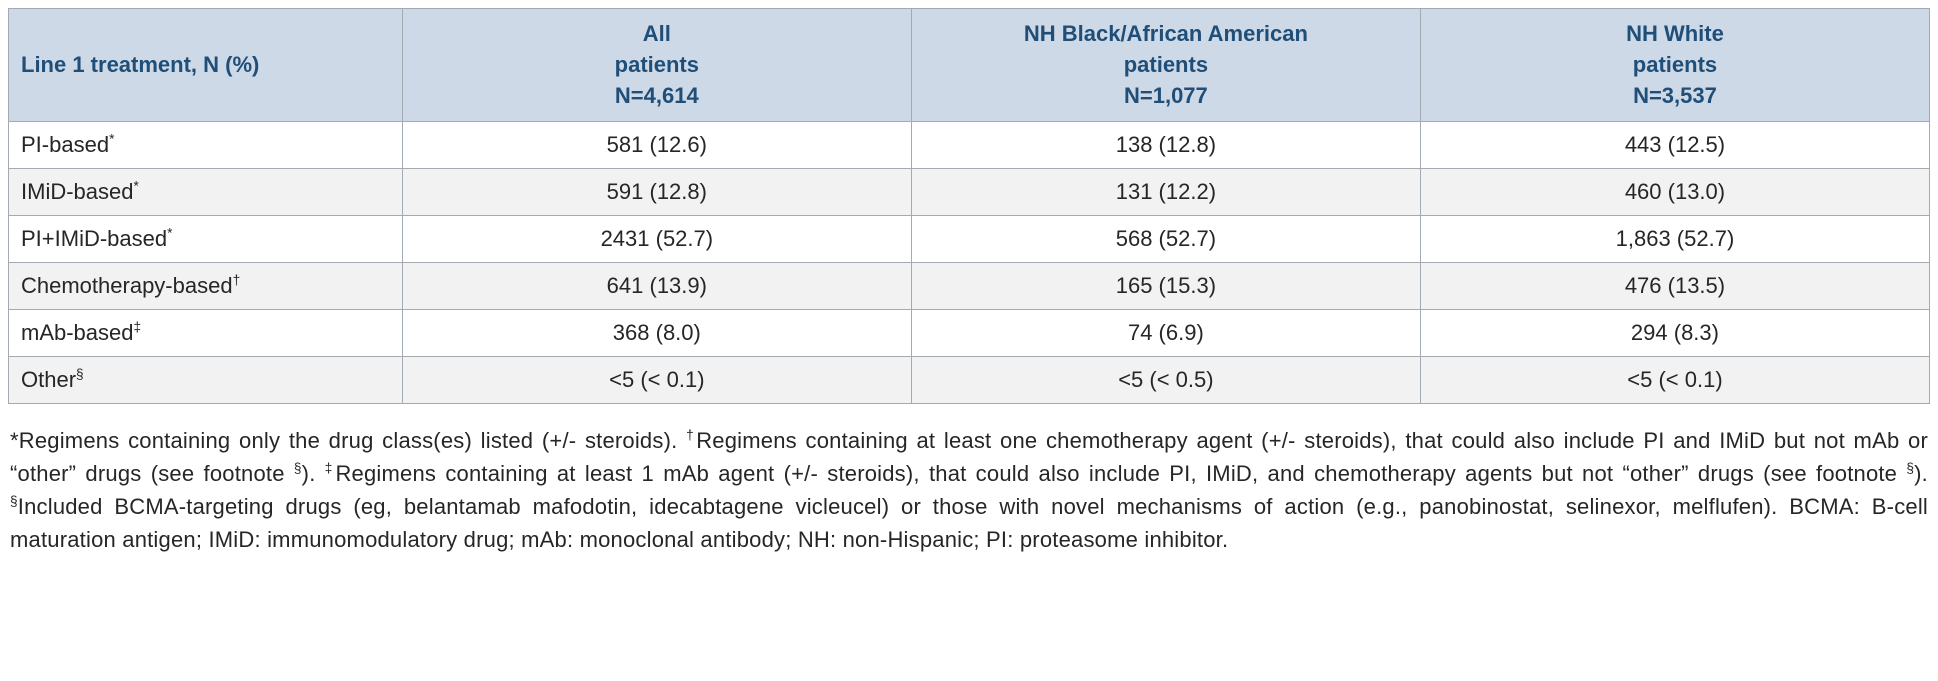  Describe the element at coordinates (80, 375) in the screenshot. I see `footnote-marker: §` at that location.